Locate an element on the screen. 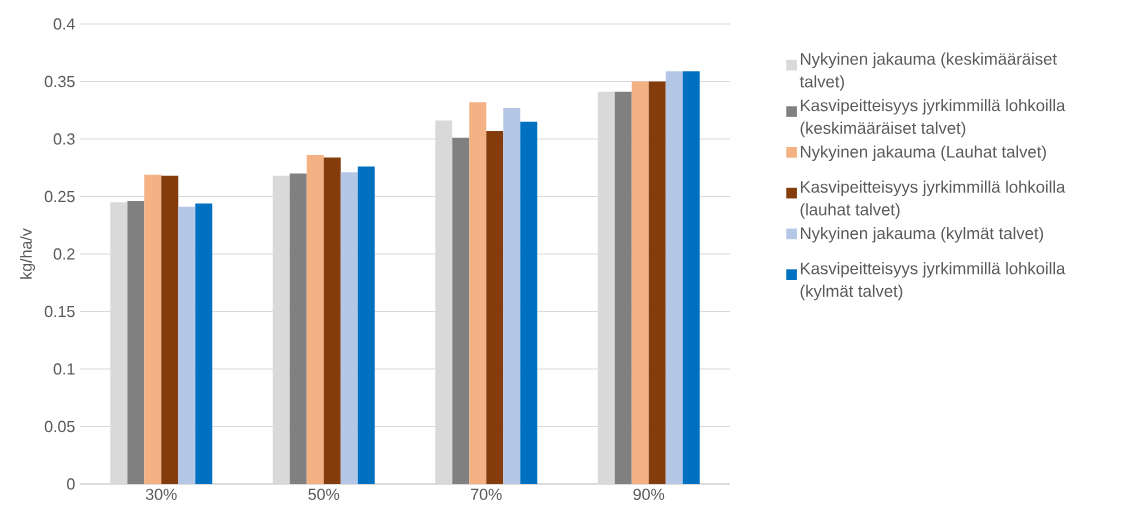  x-tick-label: 70% is located at coordinates (486, 494).